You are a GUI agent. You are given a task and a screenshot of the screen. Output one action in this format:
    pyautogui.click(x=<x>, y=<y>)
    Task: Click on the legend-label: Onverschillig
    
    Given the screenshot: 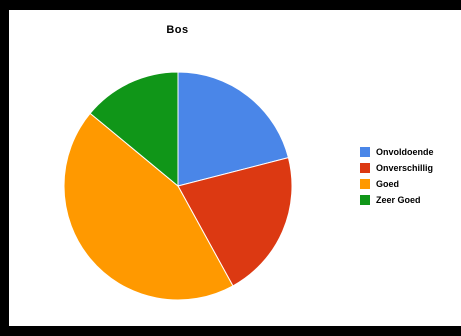 What is the action you would take?
    pyautogui.click(x=405, y=168)
    